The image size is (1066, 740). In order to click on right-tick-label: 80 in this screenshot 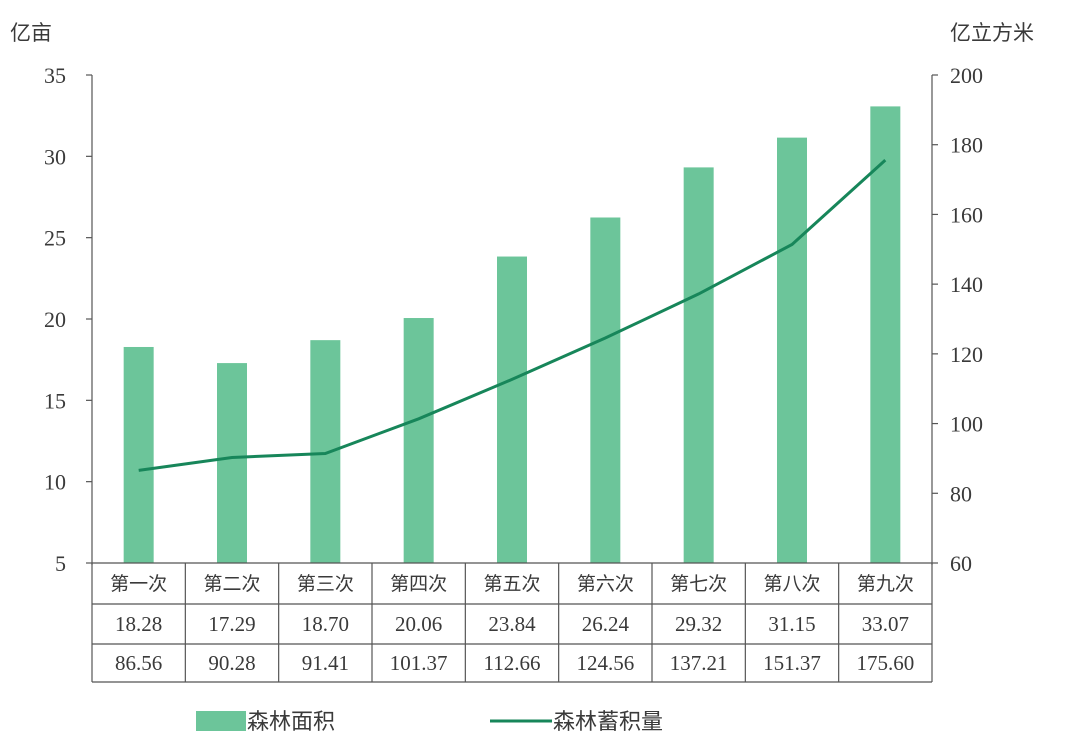, I will do `click(961, 493)`.